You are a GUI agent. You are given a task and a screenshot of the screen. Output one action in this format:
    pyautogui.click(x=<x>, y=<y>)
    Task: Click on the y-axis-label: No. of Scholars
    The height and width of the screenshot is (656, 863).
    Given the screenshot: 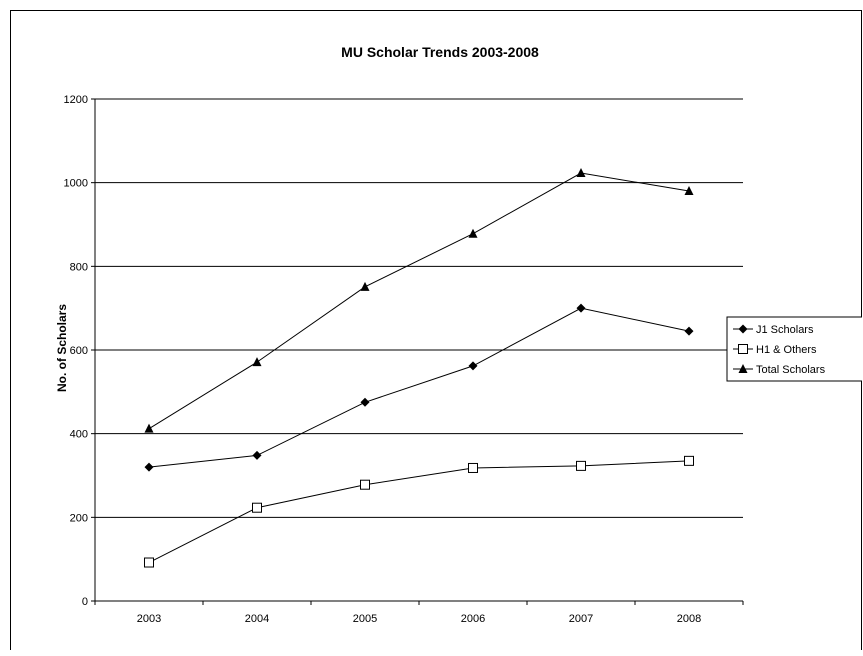 What is the action you would take?
    pyautogui.click(x=62, y=348)
    